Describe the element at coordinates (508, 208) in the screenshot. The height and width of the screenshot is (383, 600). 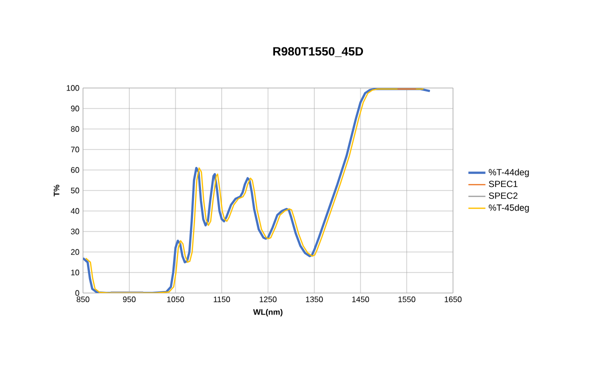
I see `legend-label: %T-45deg` at that location.